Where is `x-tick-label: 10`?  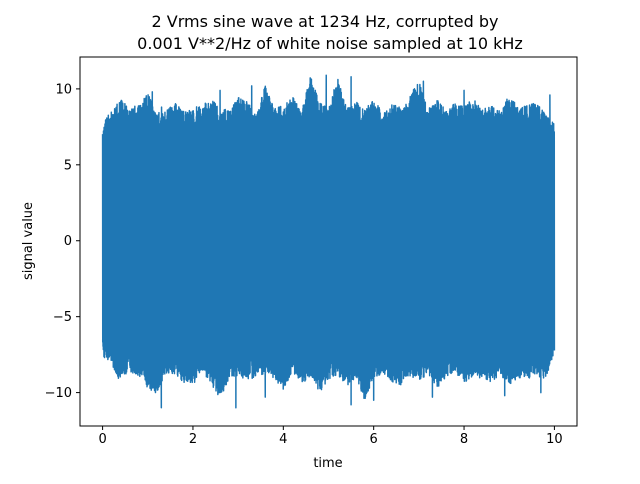 x-tick-label: 10 is located at coordinates (554, 439).